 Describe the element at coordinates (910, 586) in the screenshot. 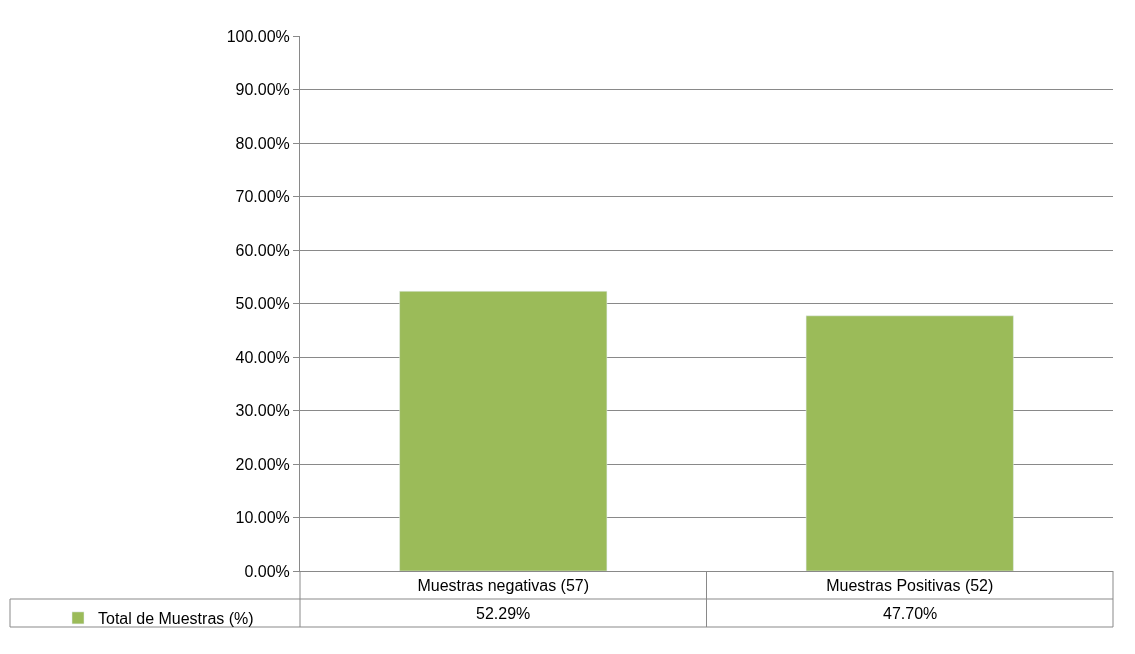

I see `x-tick-label: Muestras Positivas (52)` at that location.